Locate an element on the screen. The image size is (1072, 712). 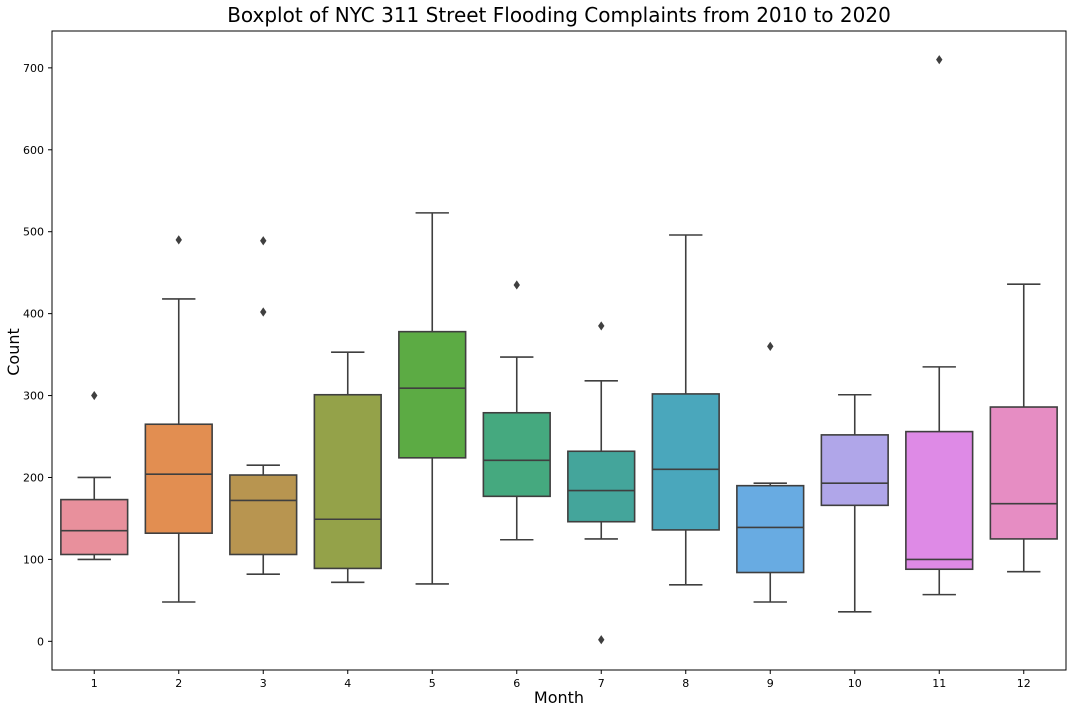
y-tick-label: 700 is located at coordinates (33, 68).